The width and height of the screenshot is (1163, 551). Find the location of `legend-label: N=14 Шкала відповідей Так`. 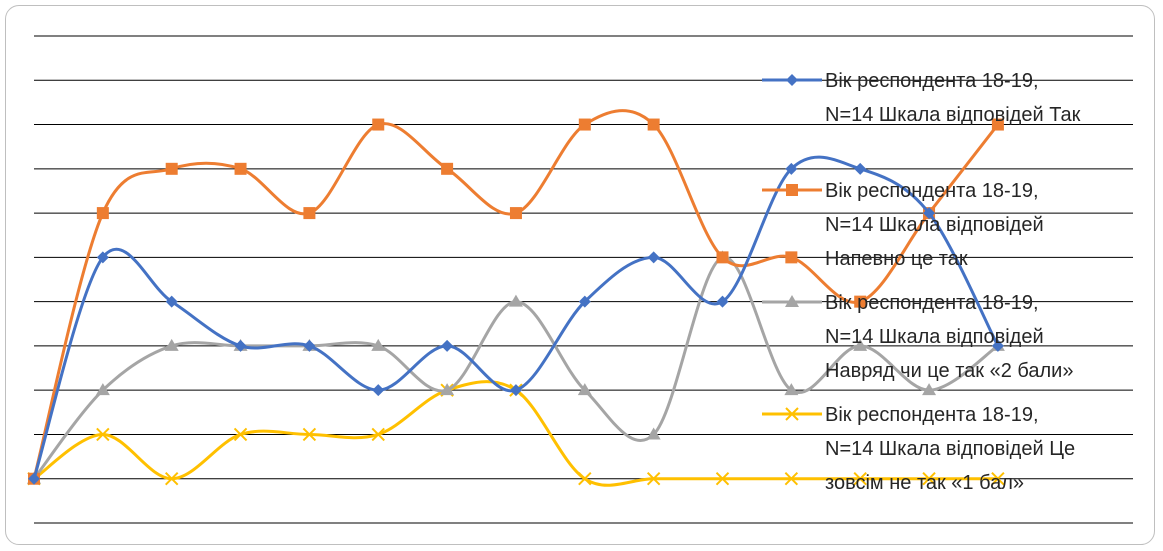

legend-label: N=14 Шкала відповідей Так is located at coordinates (953, 115).